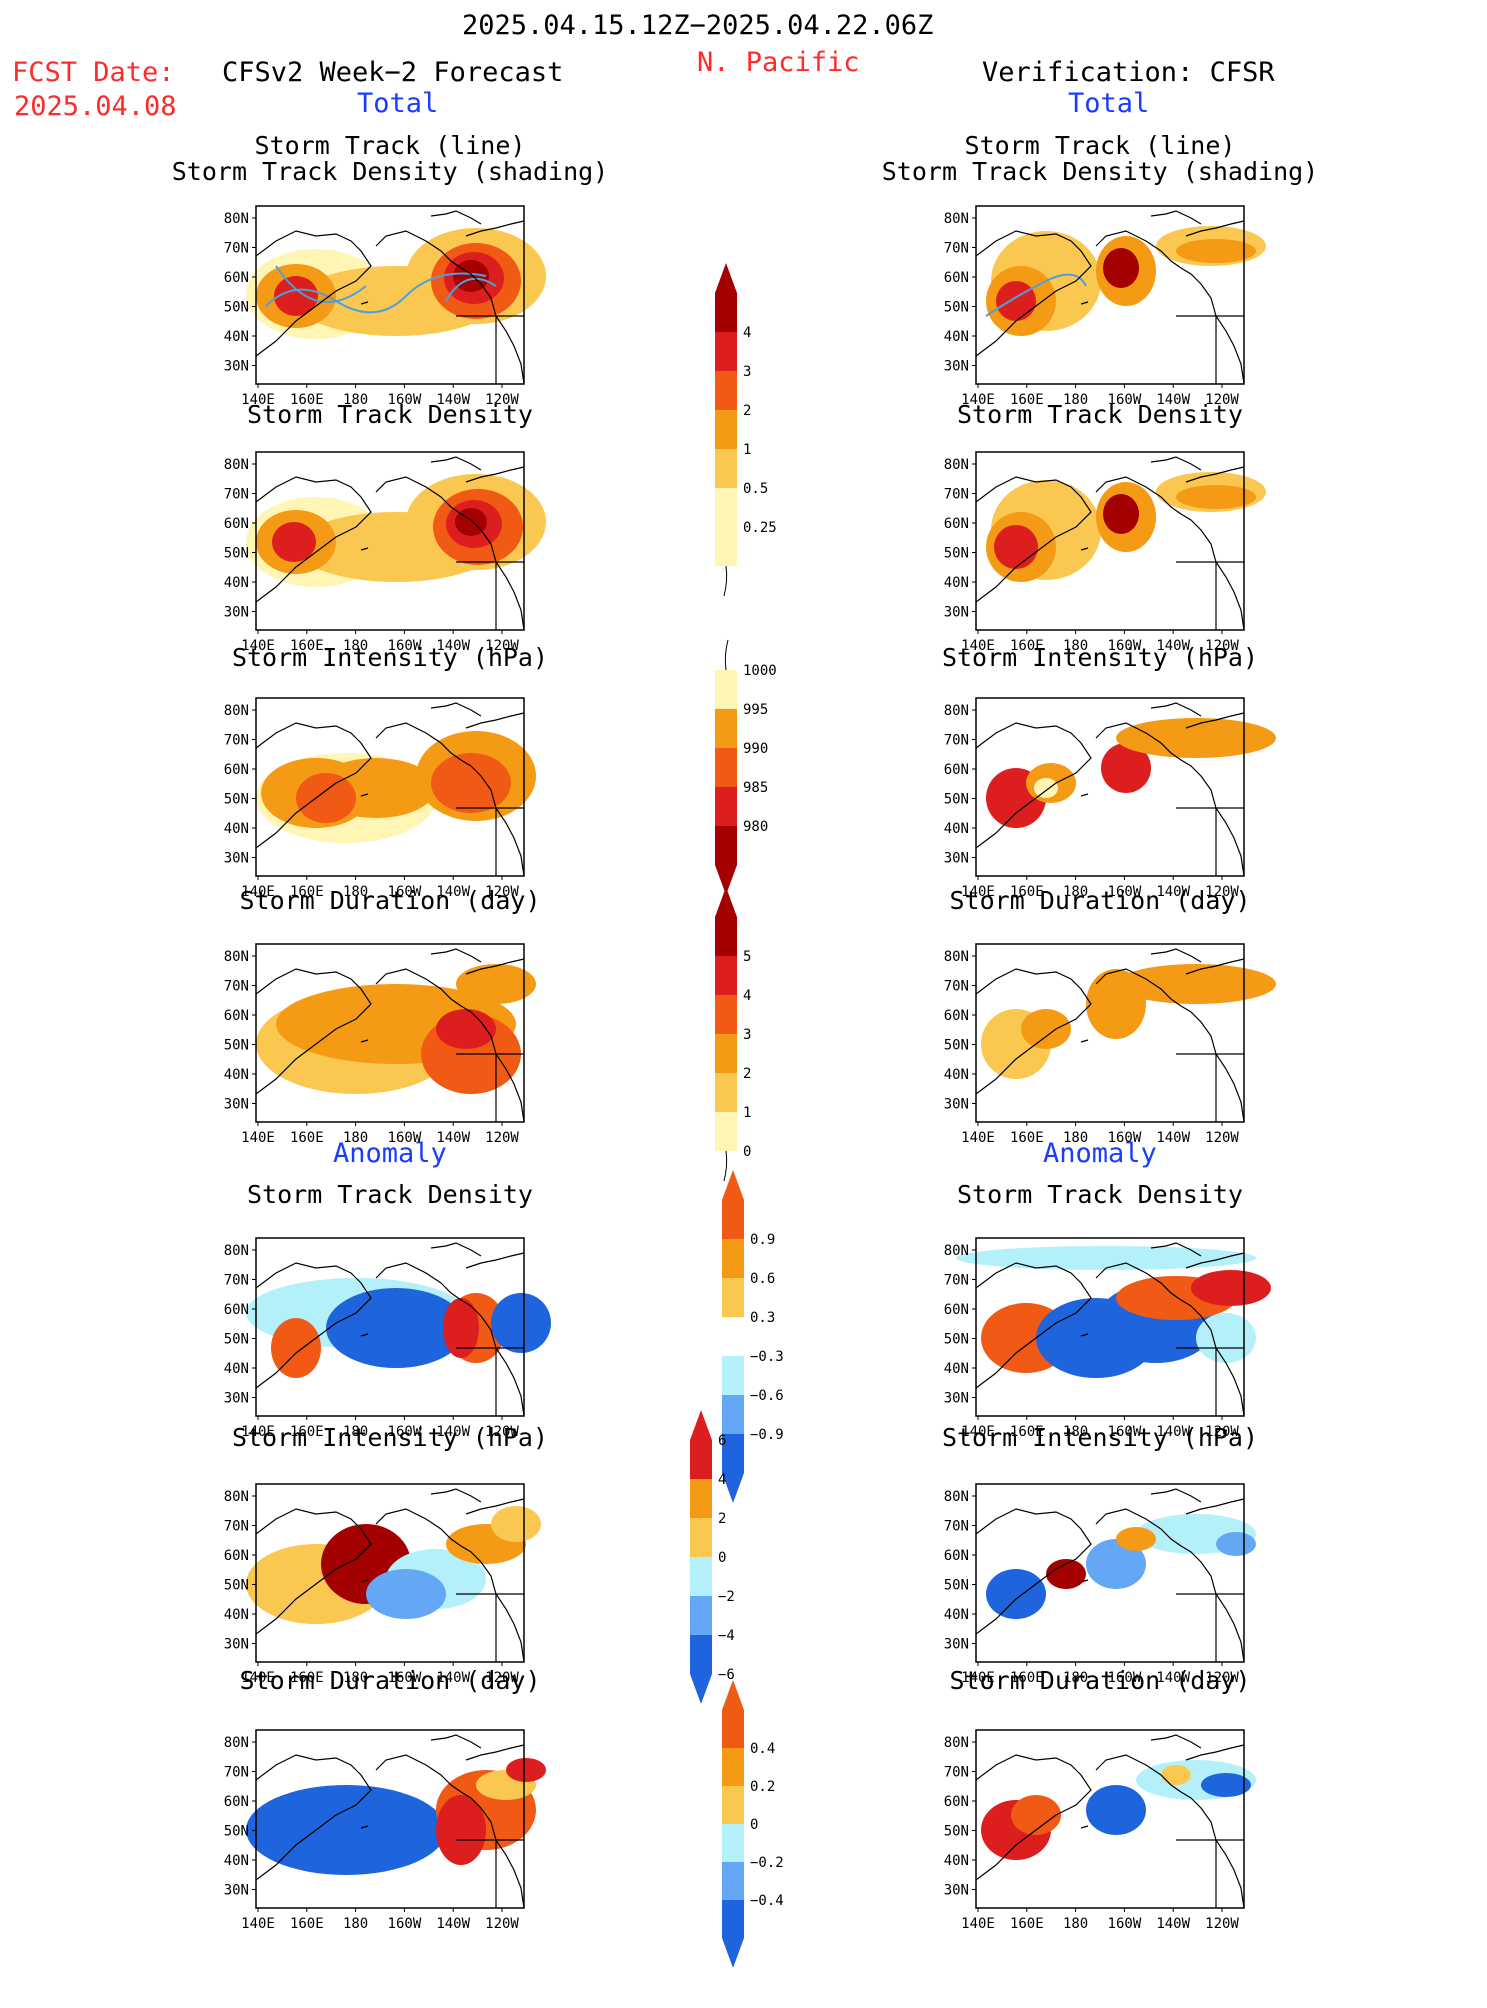 The height and width of the screenshot is (2008, 1487). Describe the element at coordinates (755, 749) in the screenshot. I see `colorbar-label: 990` at that location.